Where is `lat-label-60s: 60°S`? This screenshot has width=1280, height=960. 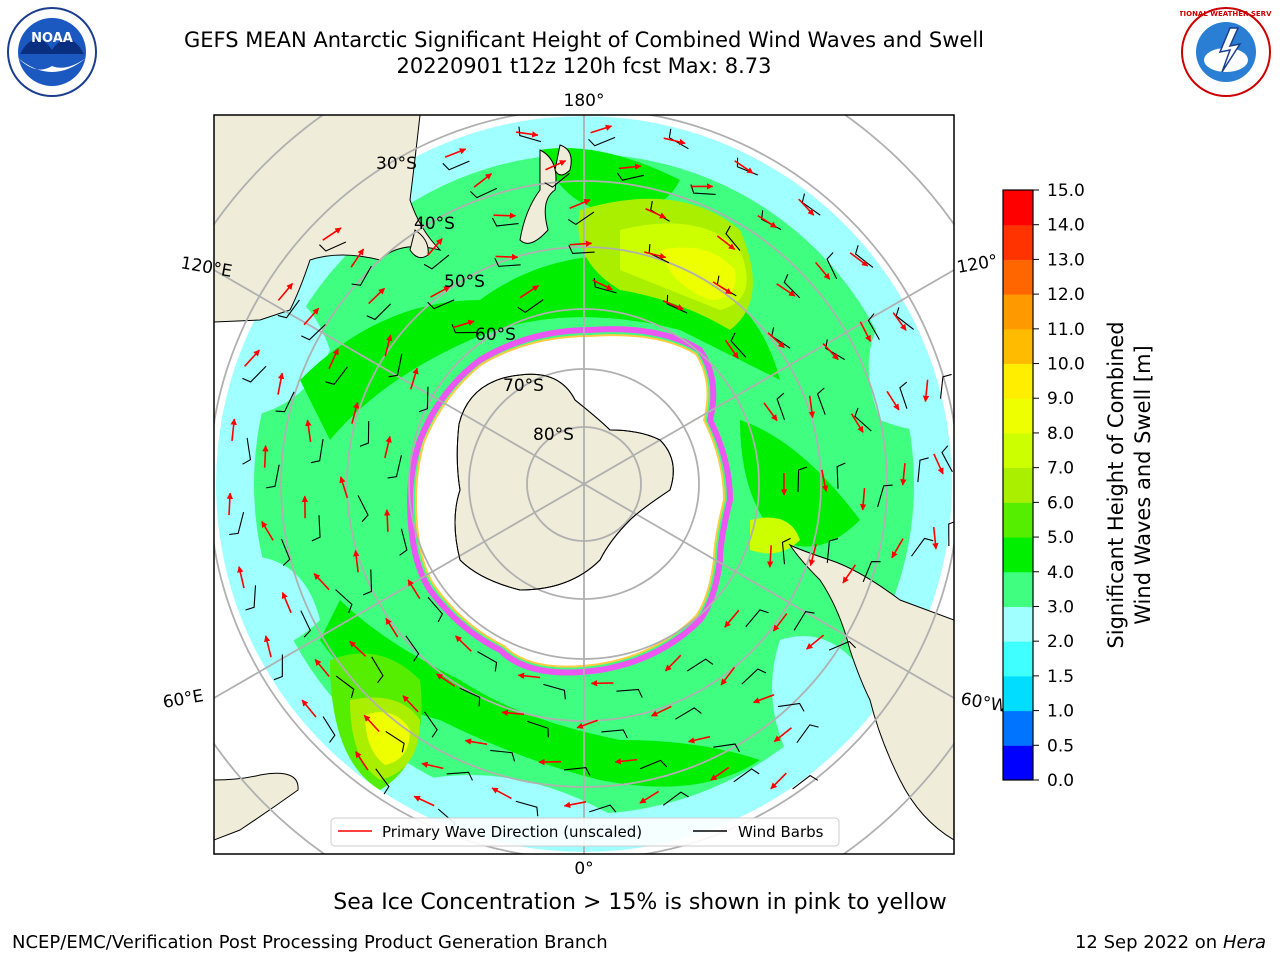
lat-label-60s: 60°S is located at coordinates (495, 335).